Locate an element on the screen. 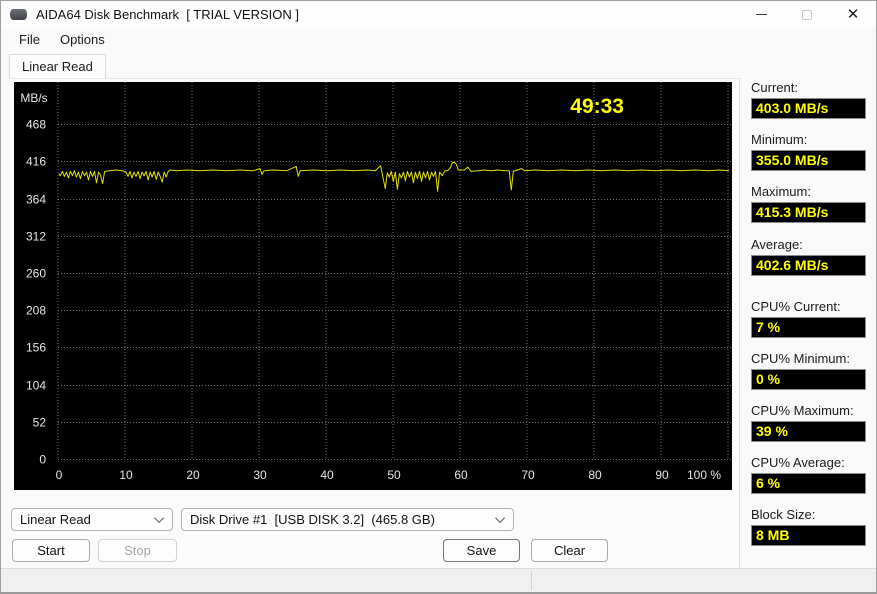 The width and height of the screenshot is (877, 594). svg-text: 468 is located at coordinates (36, 125).